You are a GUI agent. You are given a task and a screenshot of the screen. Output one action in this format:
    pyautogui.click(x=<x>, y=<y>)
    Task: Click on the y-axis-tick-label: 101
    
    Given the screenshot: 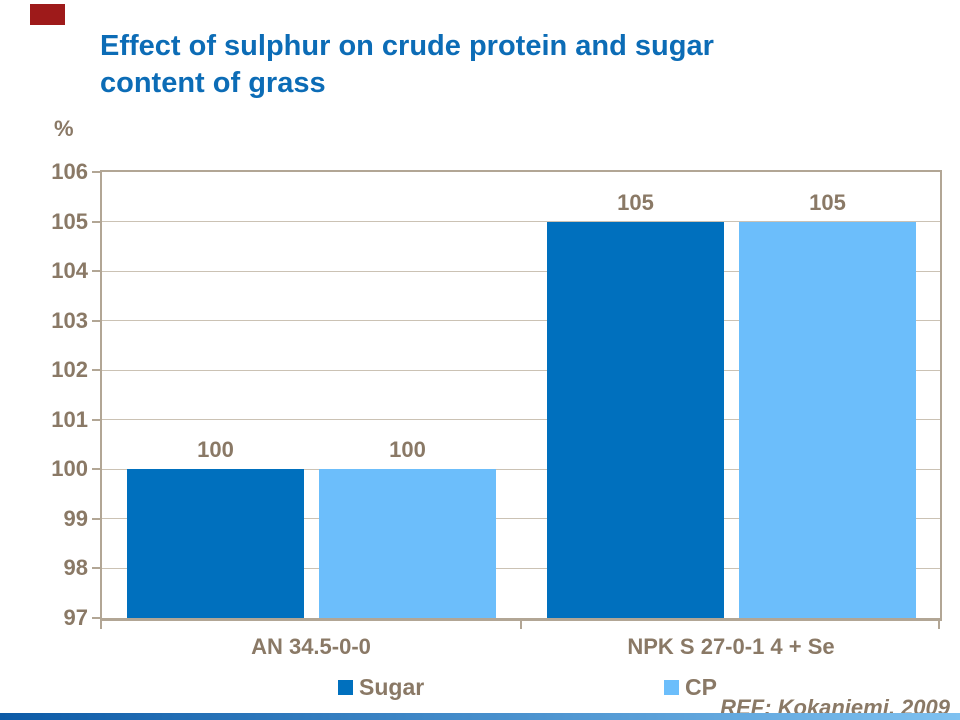 What is the action you would take?
    pyautogui.click(x=69, y=419)
    